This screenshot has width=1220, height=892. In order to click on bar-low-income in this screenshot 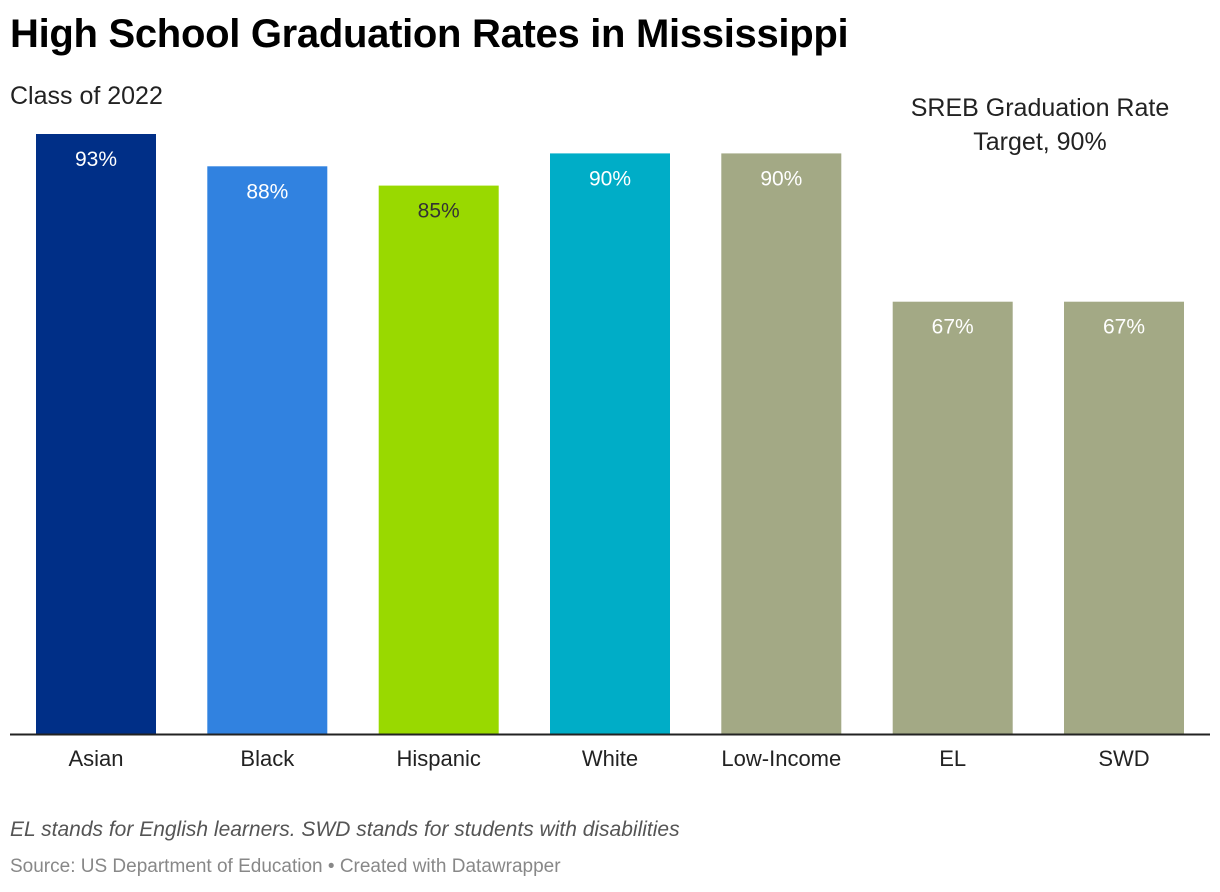, I will do `click(781, 443)`.